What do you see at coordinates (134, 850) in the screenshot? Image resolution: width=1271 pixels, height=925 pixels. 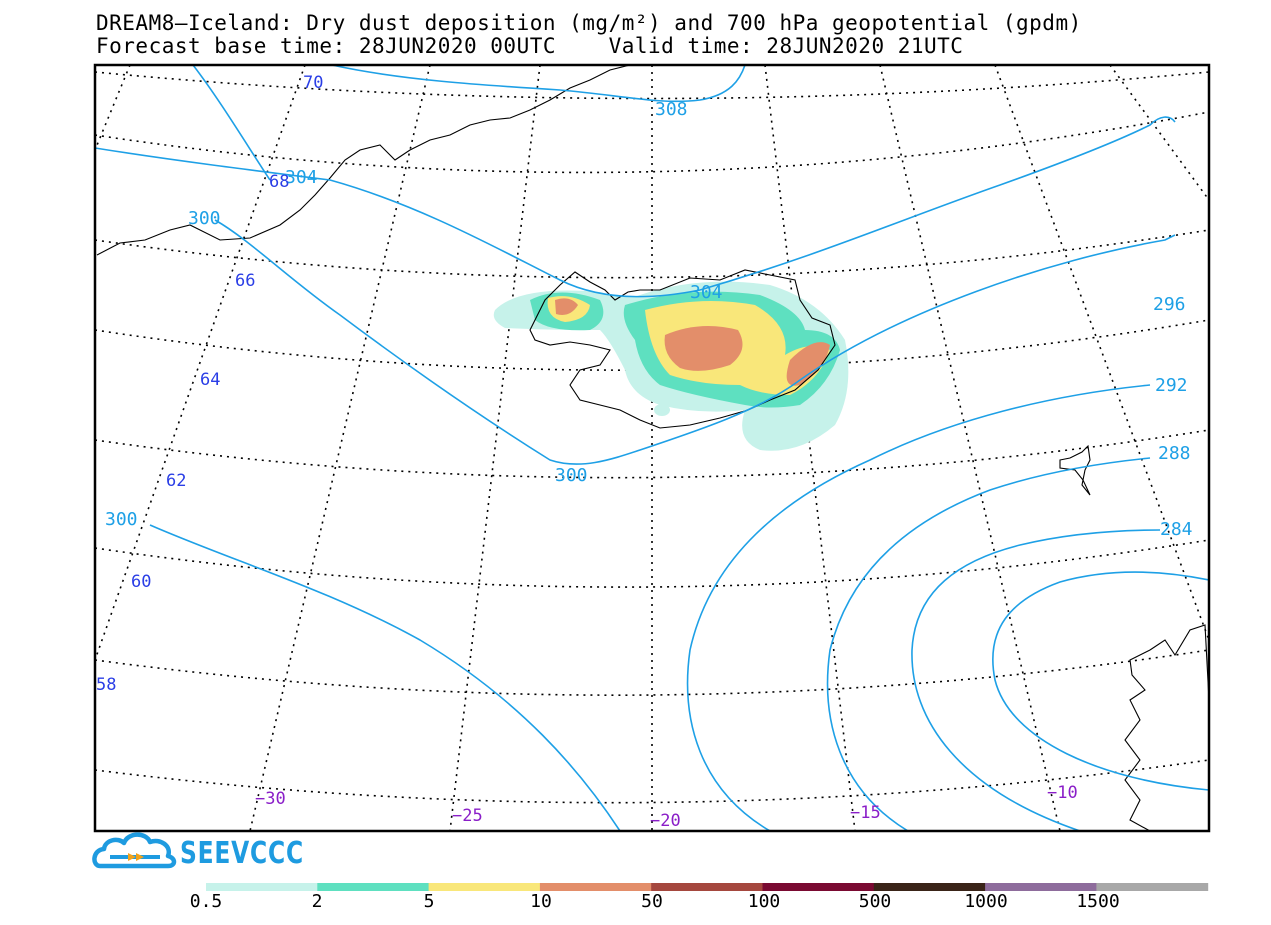 I see `cloud-arrow-icon` at bounding box center [134, 850].